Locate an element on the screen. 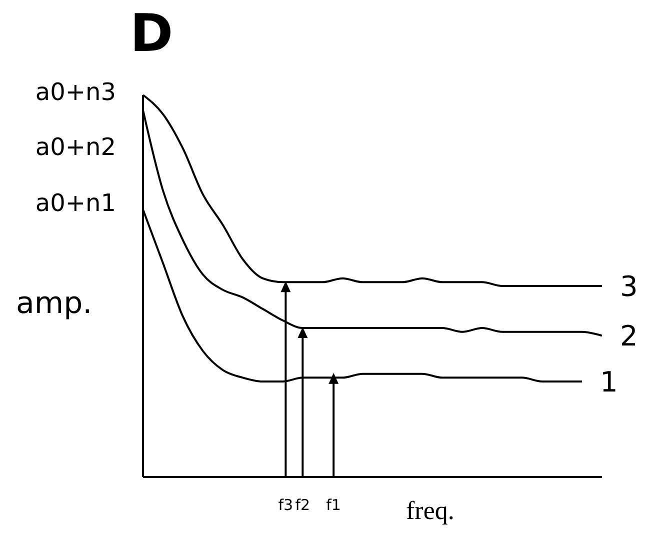 This screenshot has width=648, height=537. series-label: 3 is located at coordinates (629, 286).